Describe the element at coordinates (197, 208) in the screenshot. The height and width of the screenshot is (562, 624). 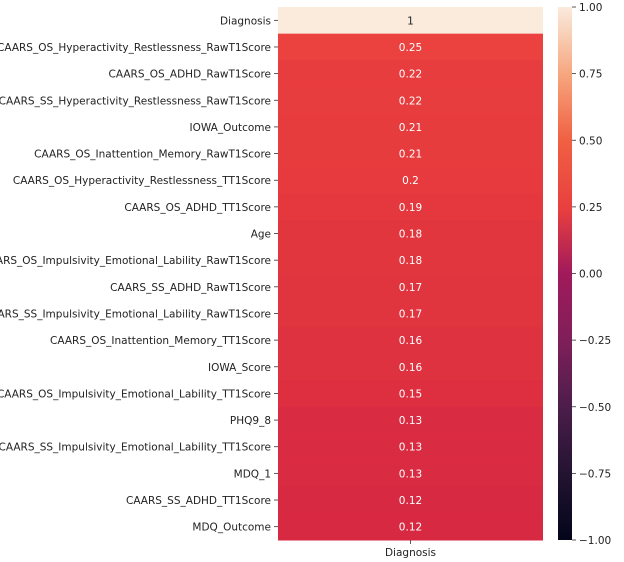
I see `row-label: CAARS_OS_ADHD_TT1Score` at that location.